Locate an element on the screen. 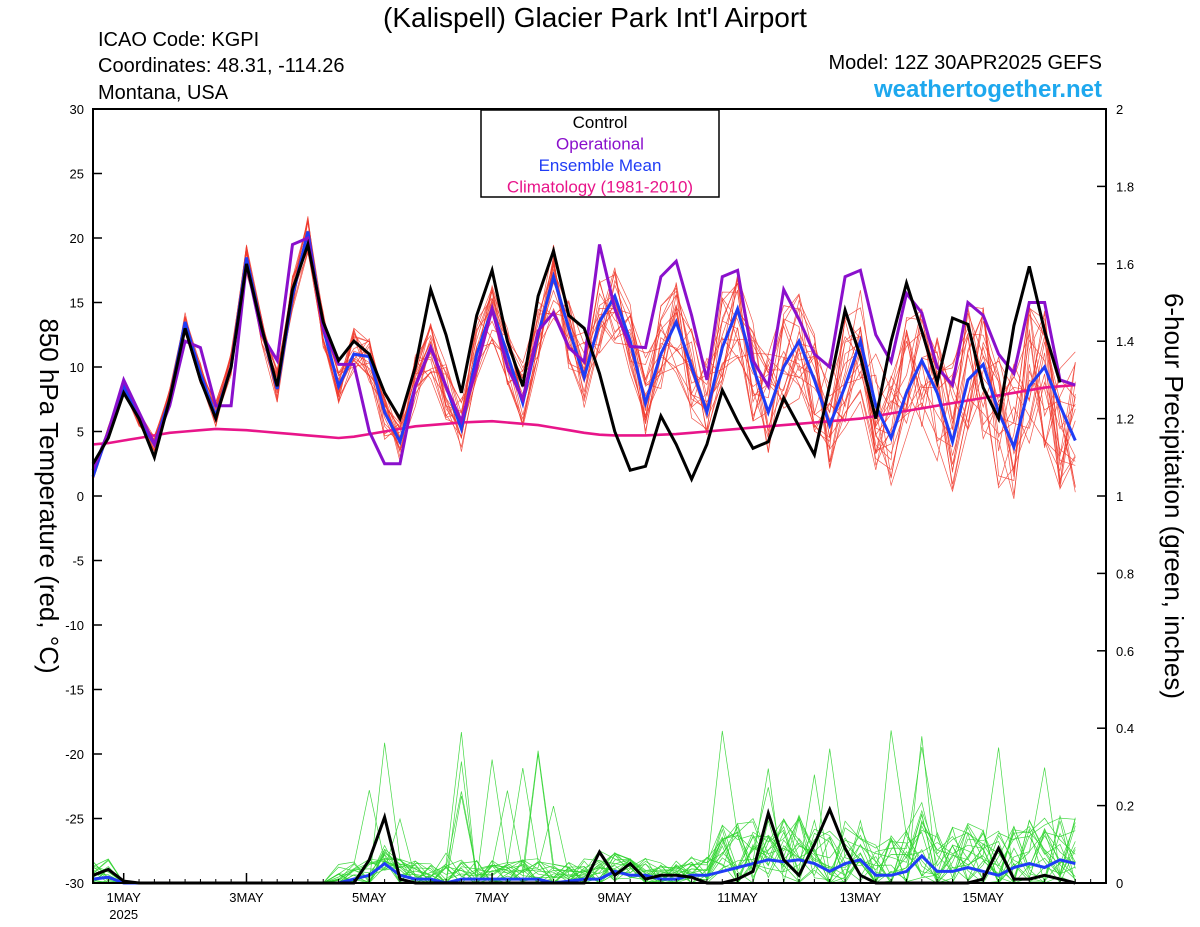  y-right-tick-label: 0.8 is located at coordinates (1125, 573).